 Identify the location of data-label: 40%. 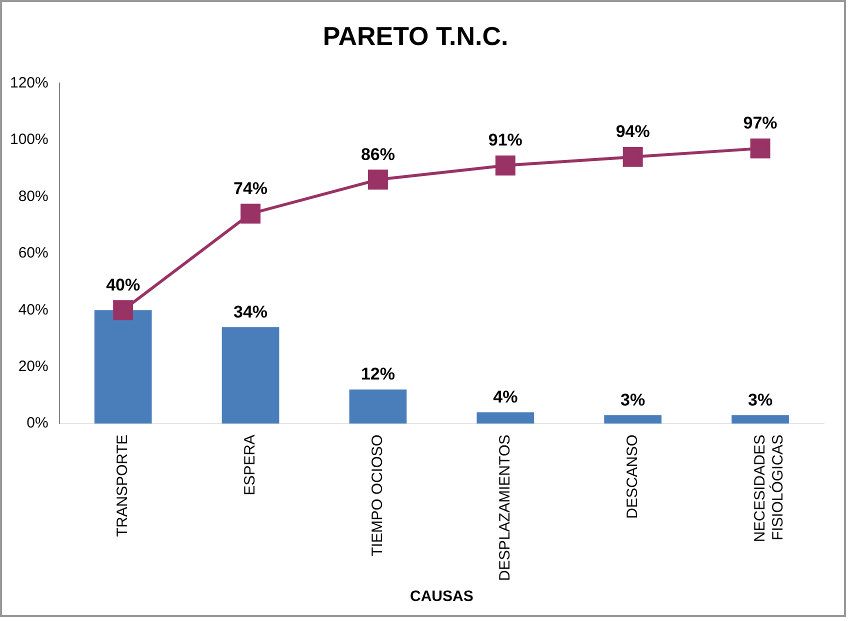
(123, 284).